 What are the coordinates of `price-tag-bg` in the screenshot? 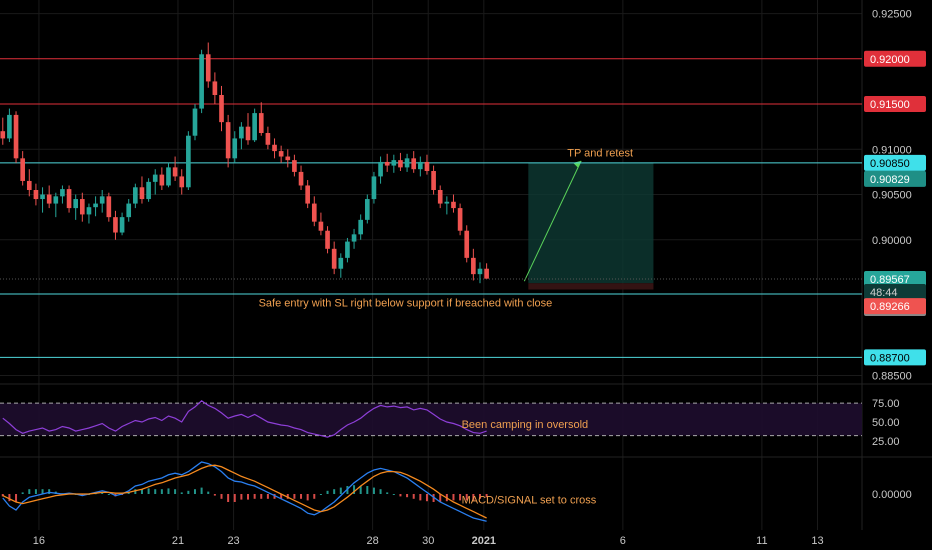 It's located at (895, 278).